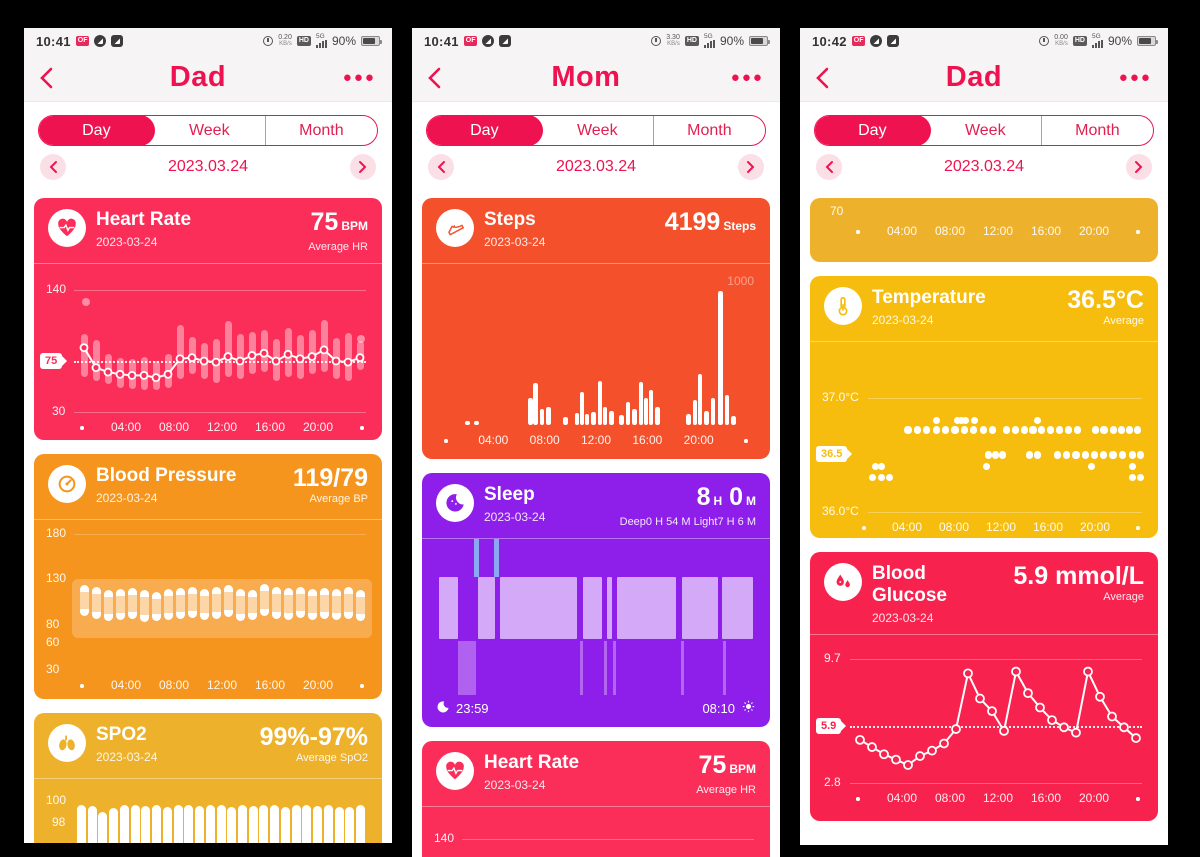 This screenshot has height=857, width=1200. I want to click on heart-rate-chart: 140, so click(596, 832).